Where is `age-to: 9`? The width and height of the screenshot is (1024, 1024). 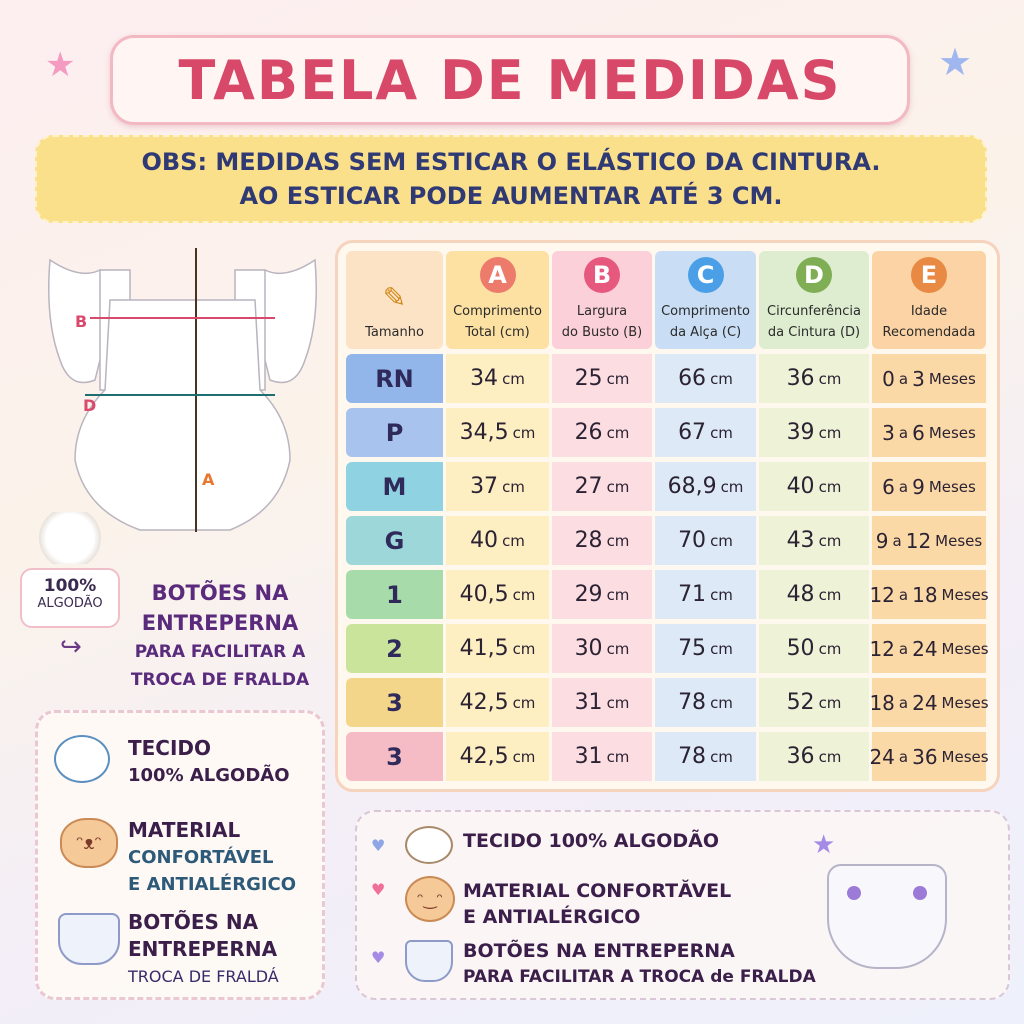
age-to: 9 is located at coordinates (918, 486).